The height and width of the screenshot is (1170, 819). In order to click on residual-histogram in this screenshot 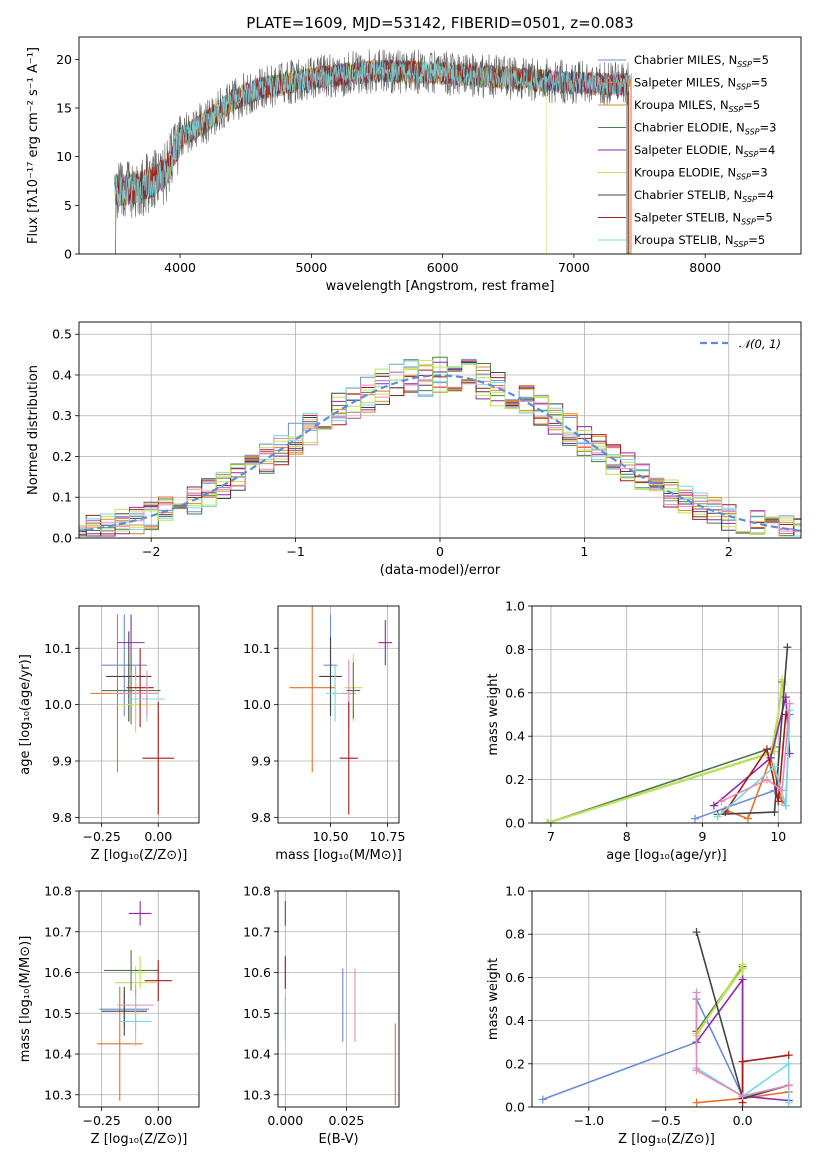, I will do `click(440, 448)`.